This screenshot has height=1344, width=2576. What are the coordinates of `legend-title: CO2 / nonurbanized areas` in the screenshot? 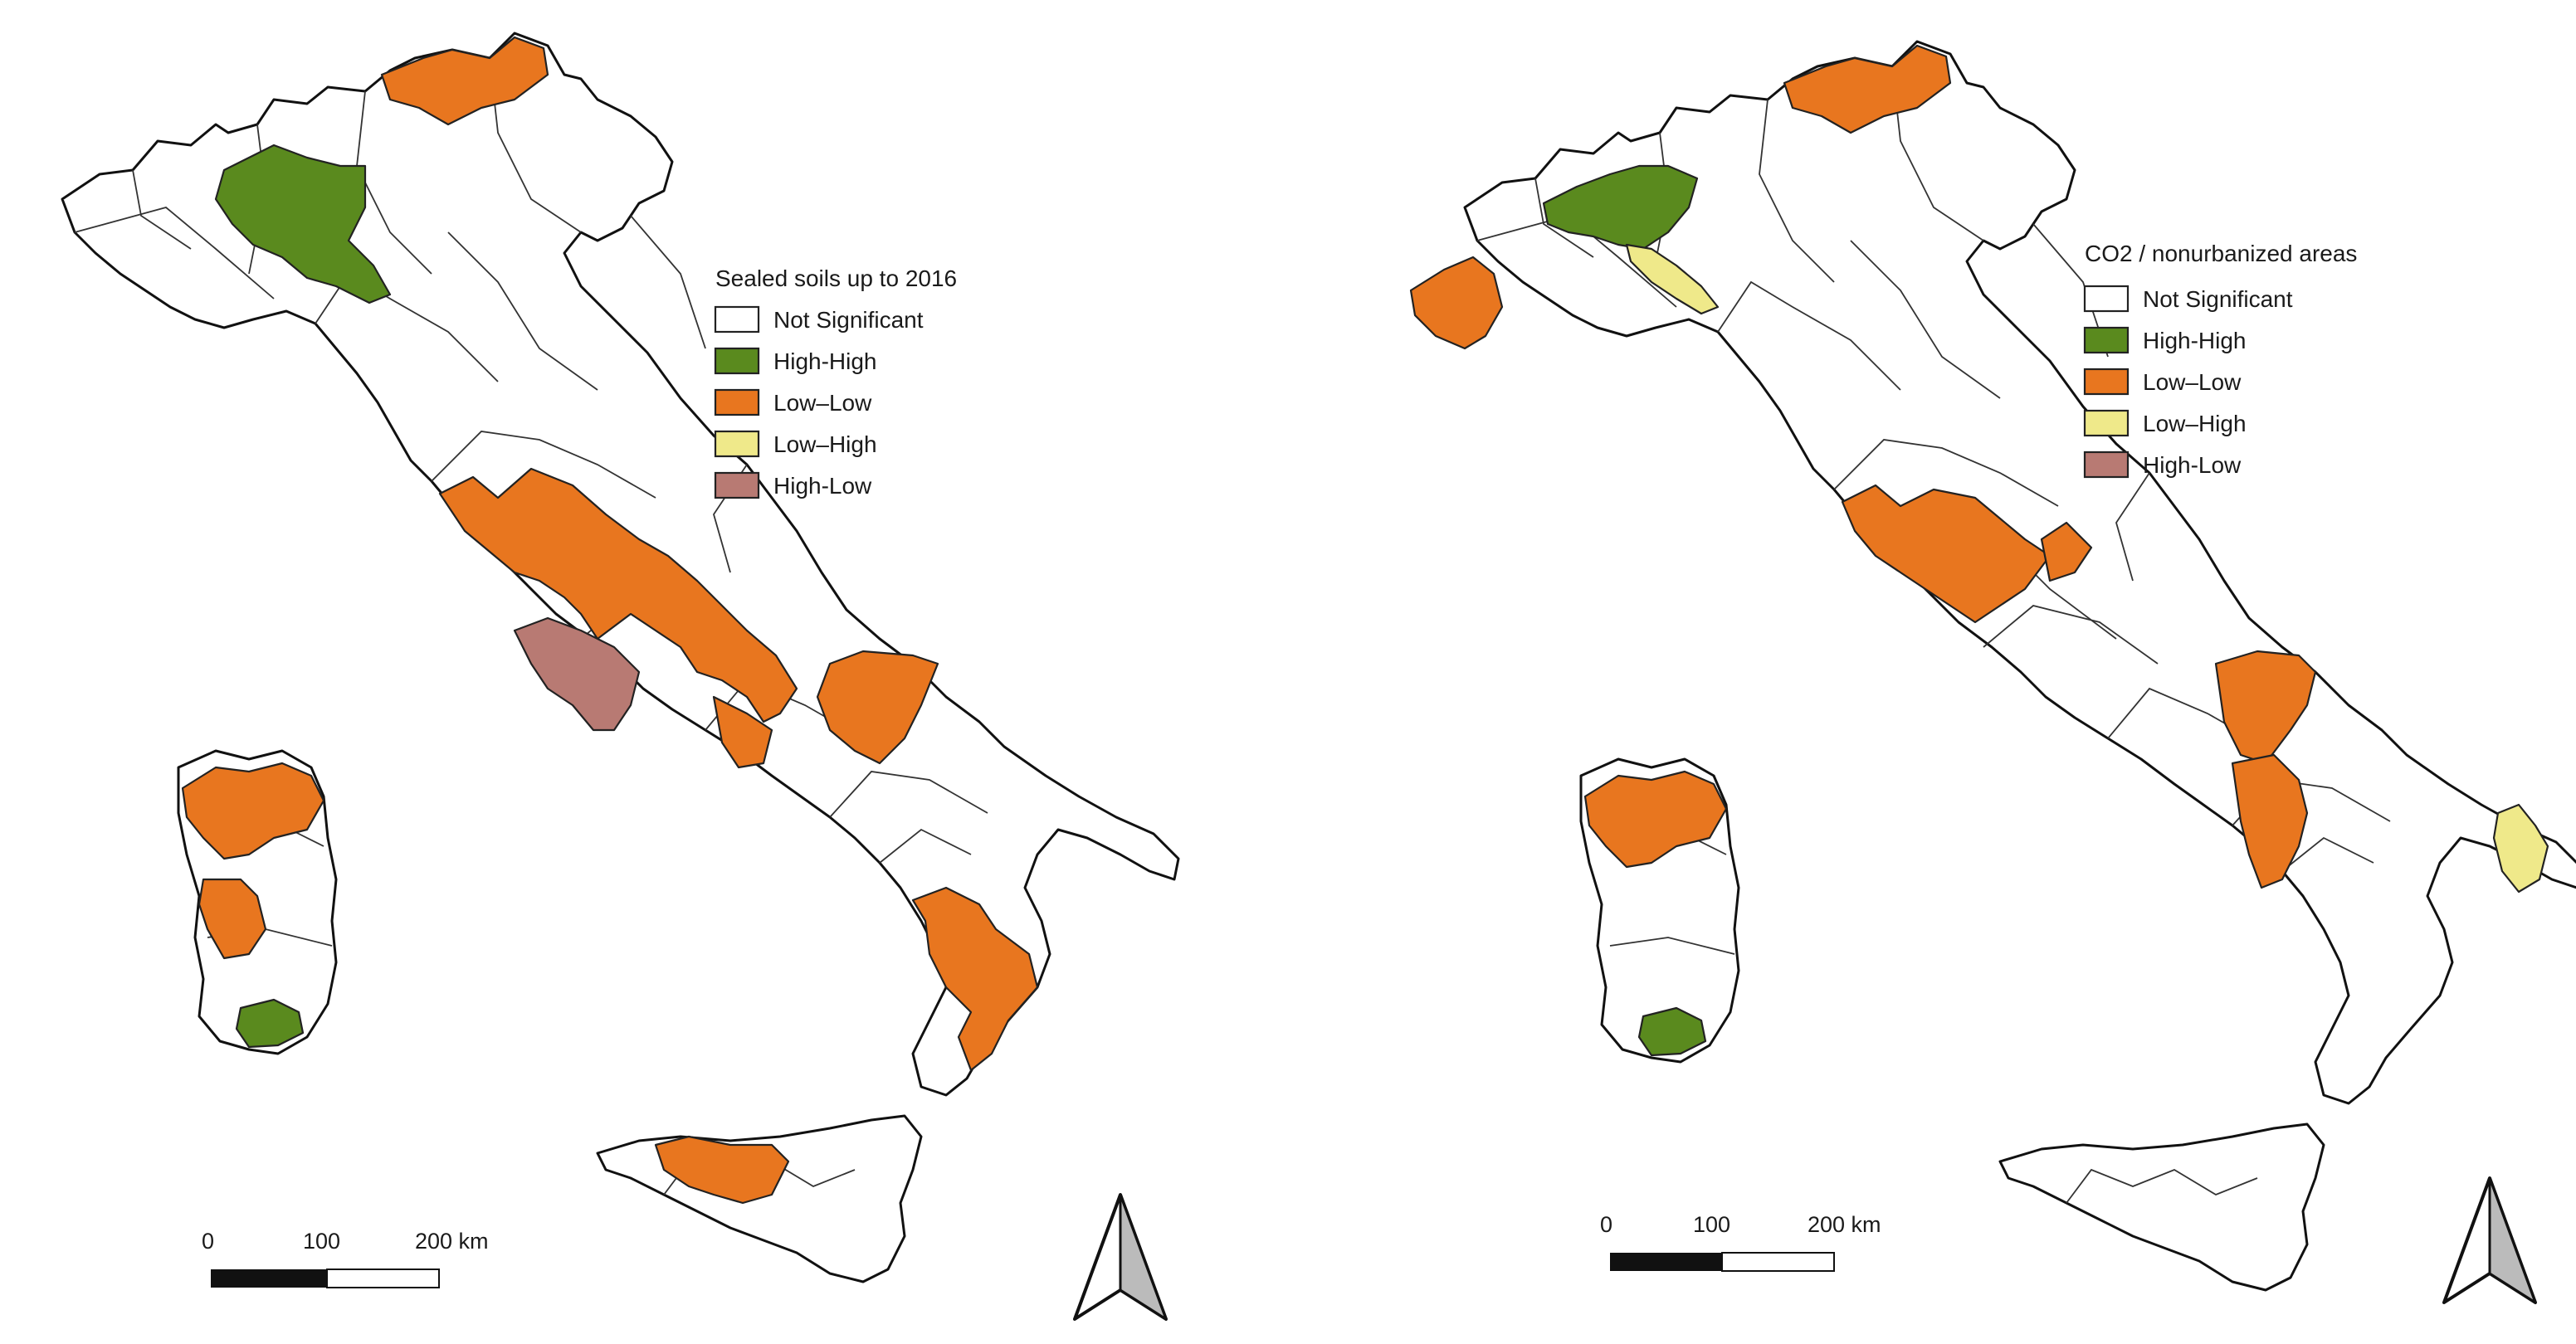 It's located at (2221, 253).